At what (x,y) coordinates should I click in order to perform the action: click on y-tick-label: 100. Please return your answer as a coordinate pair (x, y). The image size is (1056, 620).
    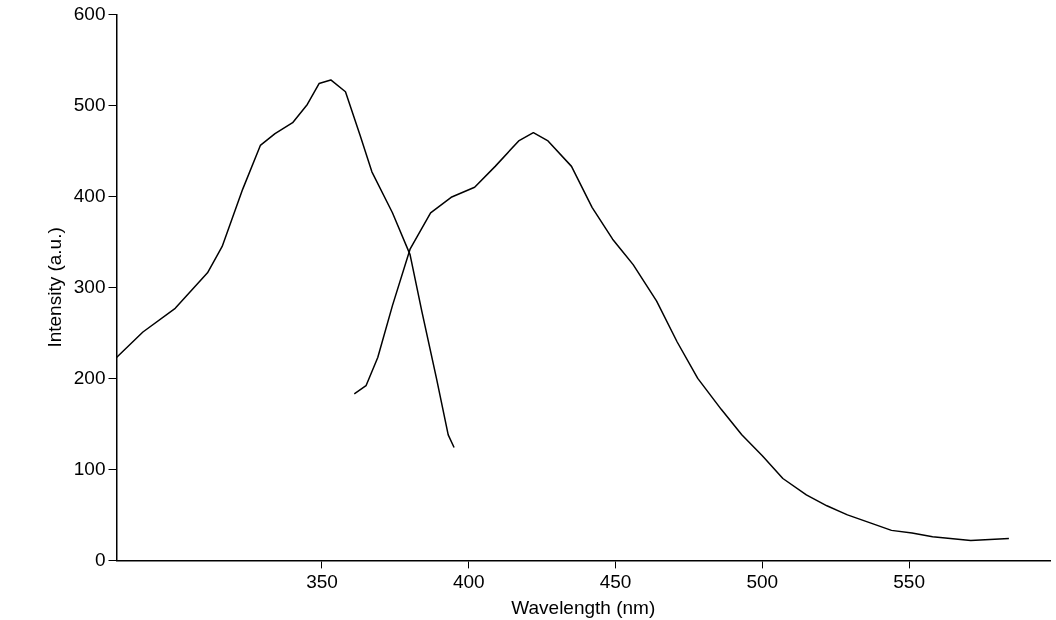
    Looking at the image, I should click on (89, 468).